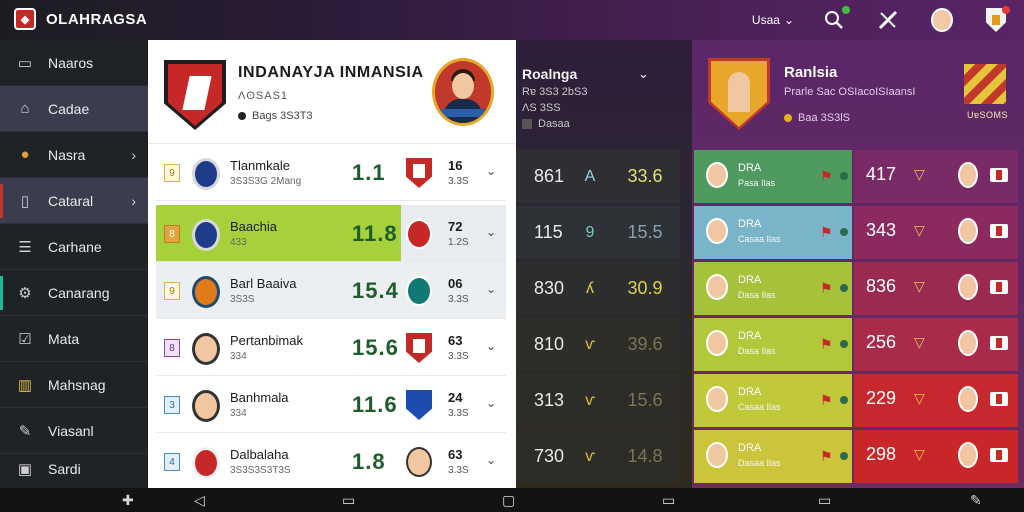 This screenshot has height=512, width=1024. What do you see at coordinates (846, 10) in the screenshot?
I see `notification-dot` at bounding box center [846, 10].